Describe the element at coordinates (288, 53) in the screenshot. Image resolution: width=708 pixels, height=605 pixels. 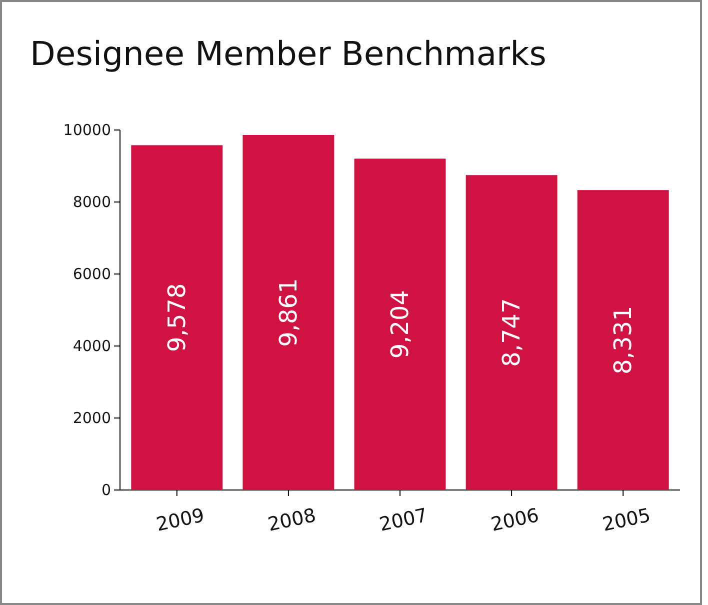
I see `chart-title: Designee Member Benchmarks` at that location.